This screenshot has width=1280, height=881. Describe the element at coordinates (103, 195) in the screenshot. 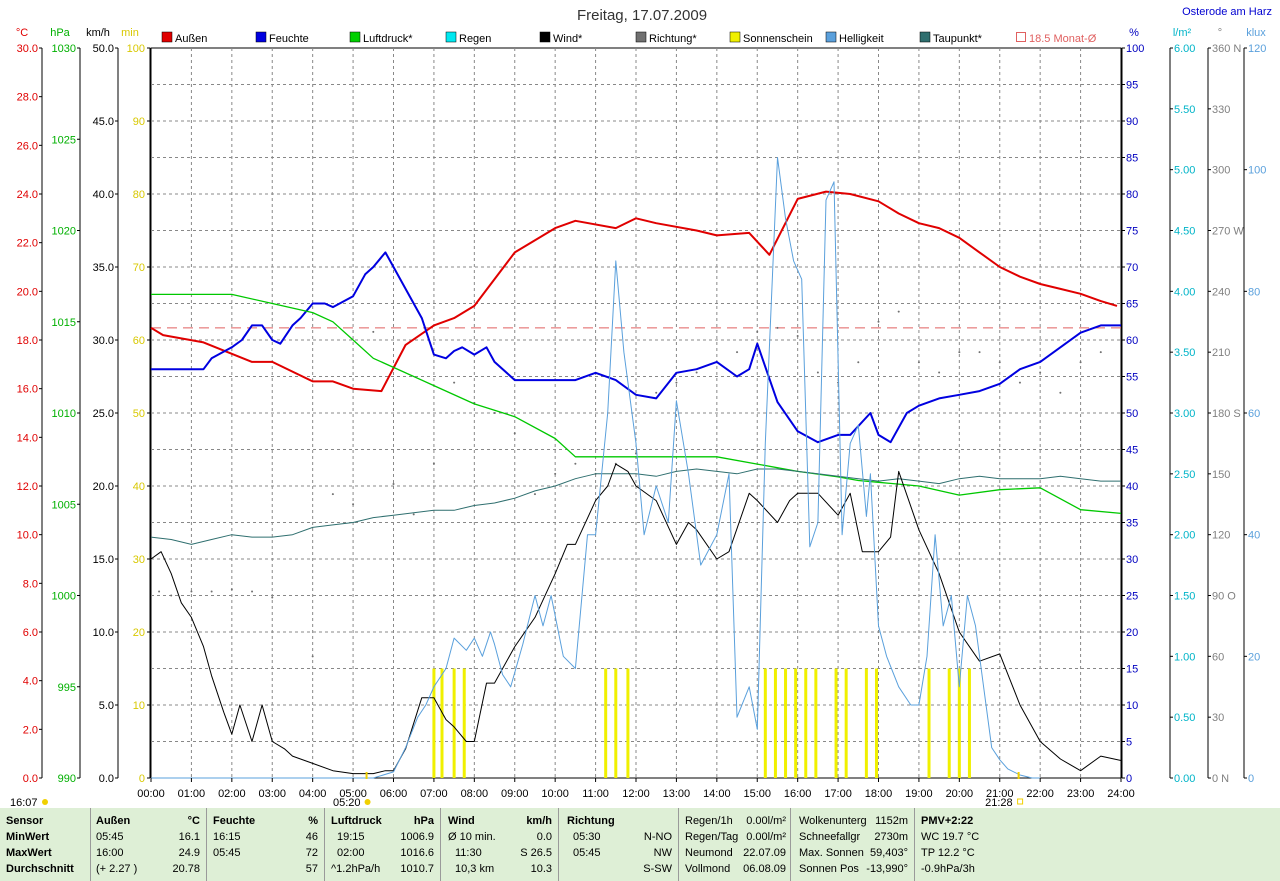

I see `left-tick-label: 40.0` at that location.